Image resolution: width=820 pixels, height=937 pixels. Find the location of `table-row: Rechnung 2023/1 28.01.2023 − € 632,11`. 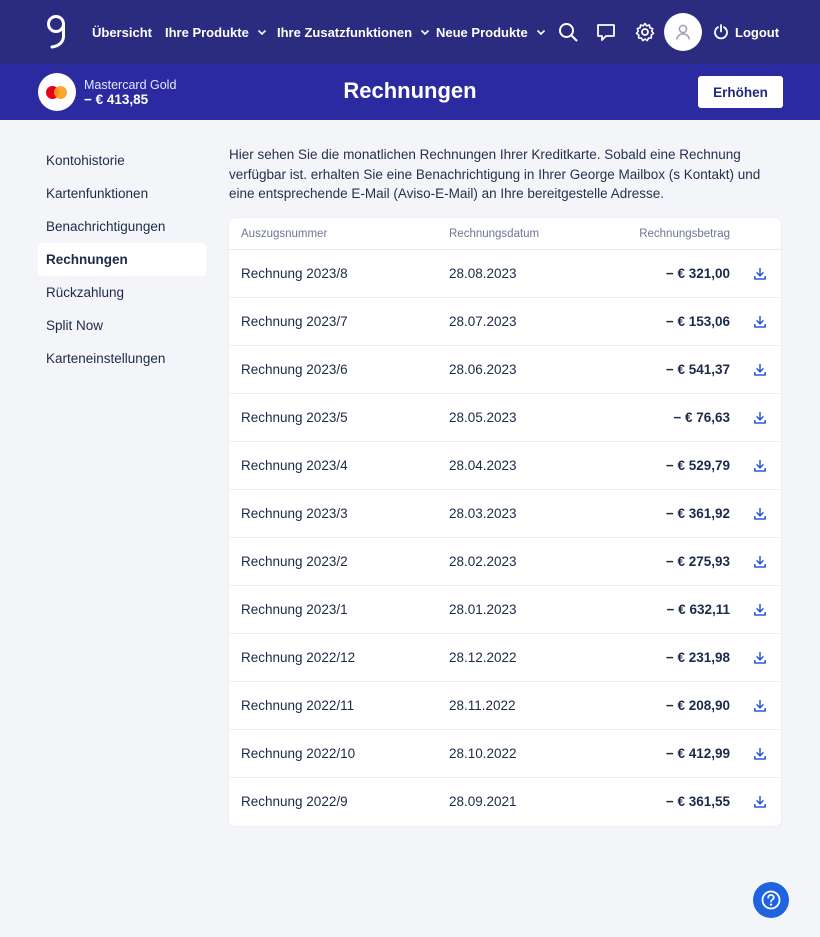

table-row: Rechnung 2023/1 28.01.2023 − € 632,11 is located at coordinates (505, 610).